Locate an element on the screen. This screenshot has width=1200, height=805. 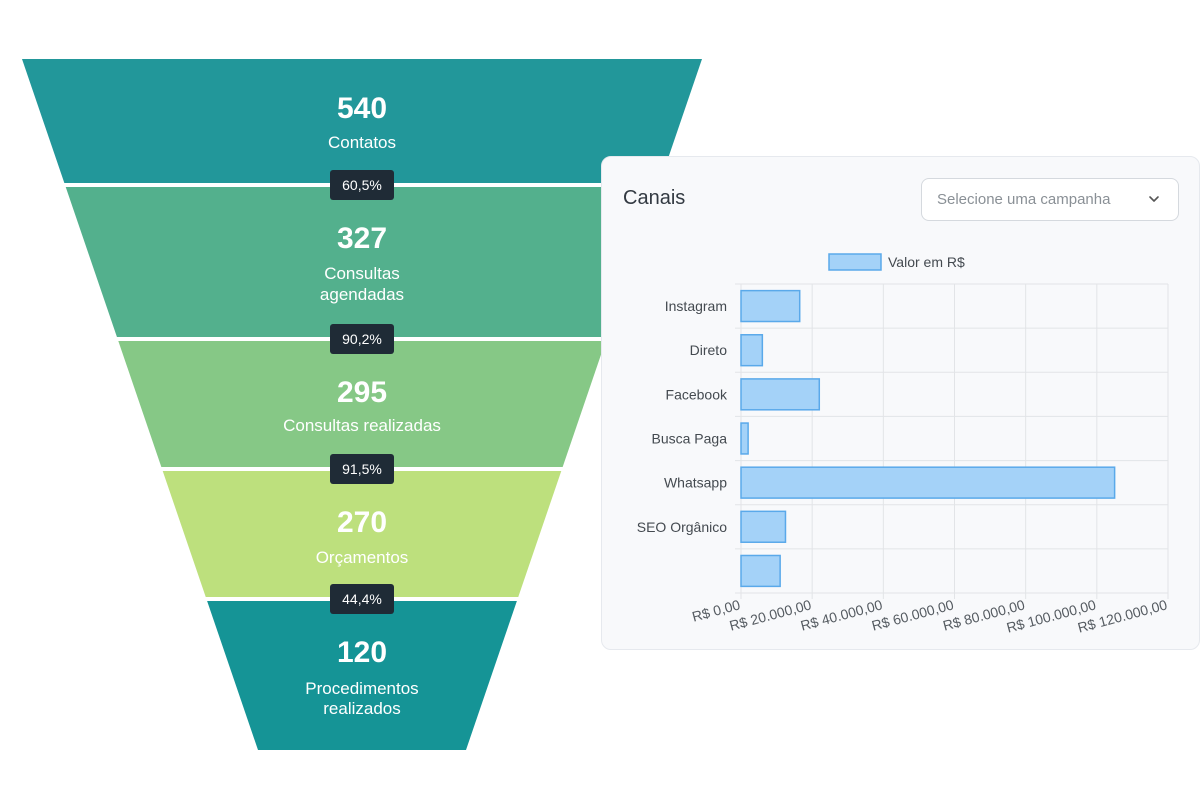
funnel-stage-label: realizados is located at coordinates (362, 708).